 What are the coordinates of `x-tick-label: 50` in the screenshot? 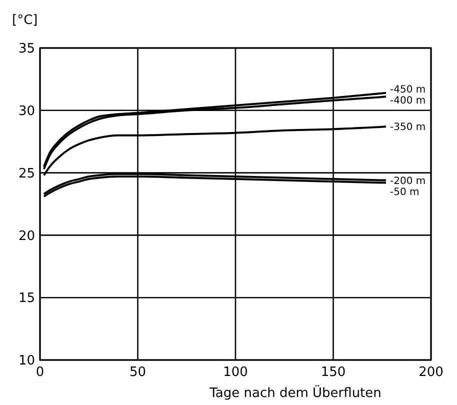 It's located at (137, 372).